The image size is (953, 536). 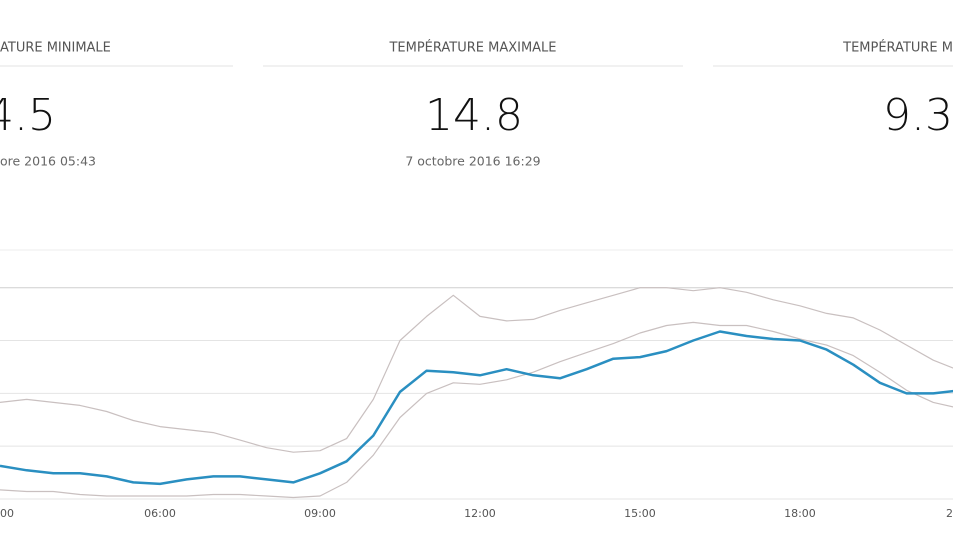 What do you see at coordinates (7, 513) in the screenshot?
I see `x-tick-label: 00` at bounding box center [7, 513].